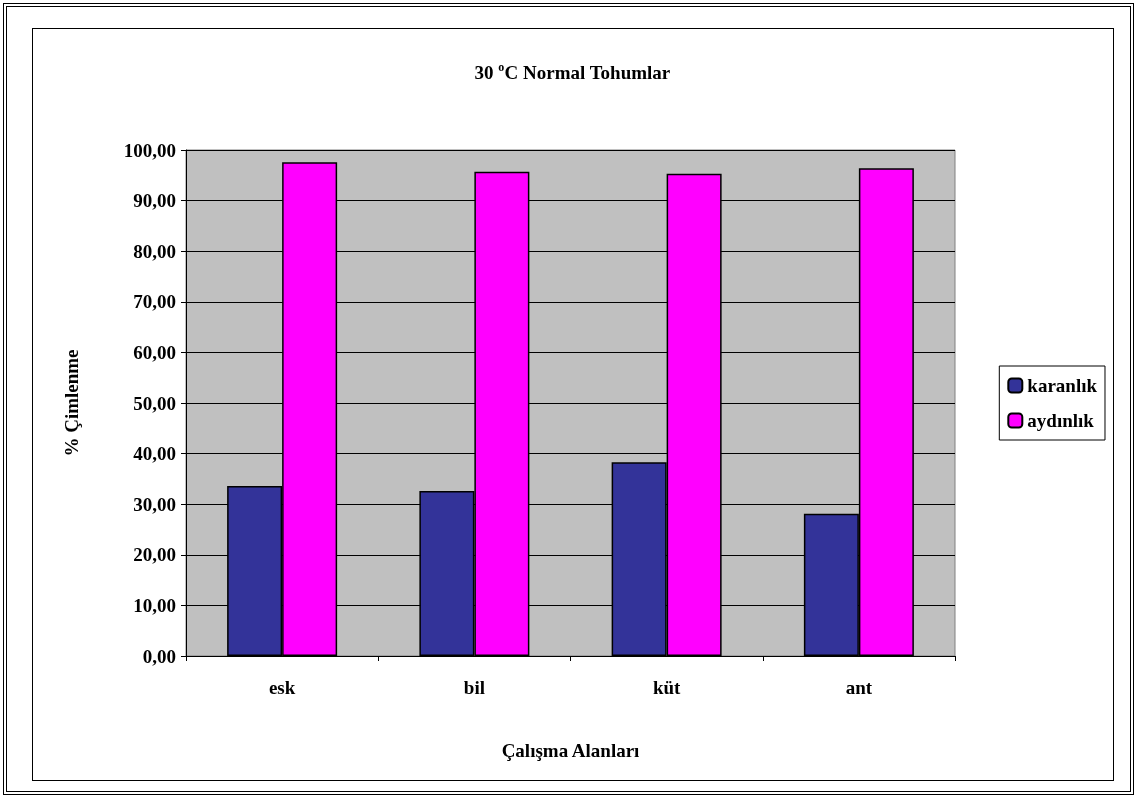 Image resolution: width=1145 pixels, height=806 pixels. What do you see at coordinates (474, 687) in the screenshot?
I see `x-tick-label: bil` at bounding box center [474, 687].